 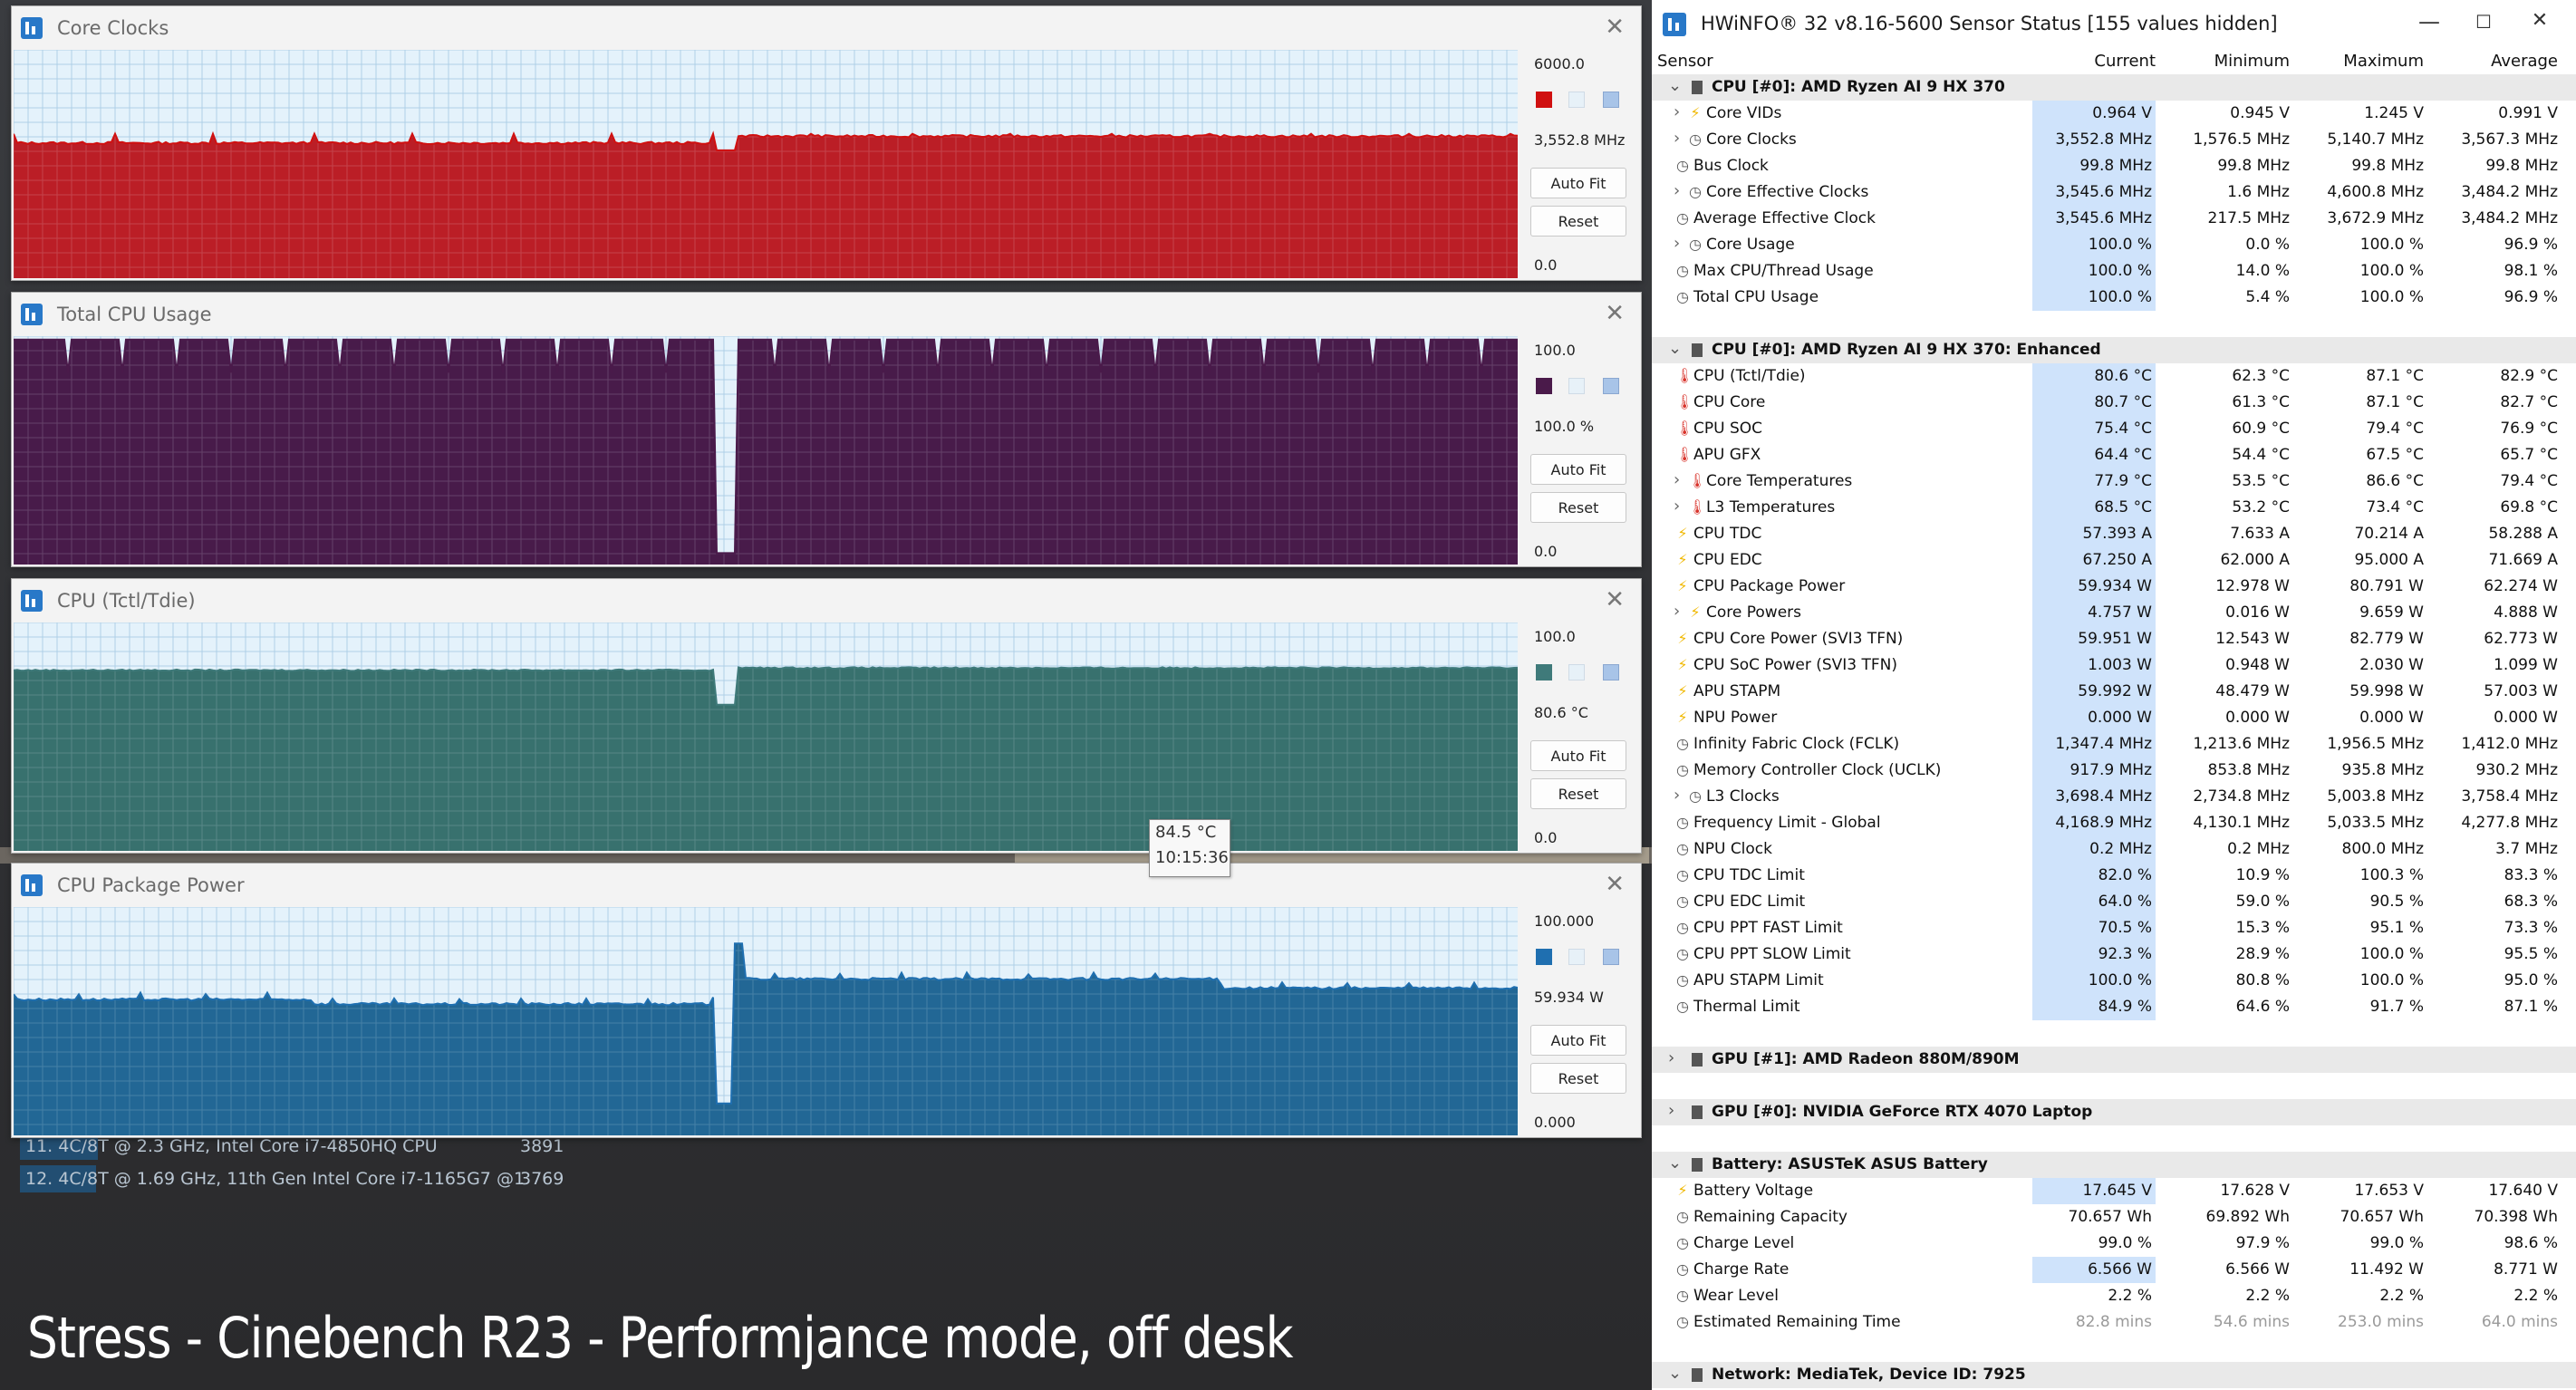 I want to click on sensor-row: ◷ CPU EDC Limit 64.0 % 59.0 % 90.5 % 68.3 %, so click(x=2114, y=902).